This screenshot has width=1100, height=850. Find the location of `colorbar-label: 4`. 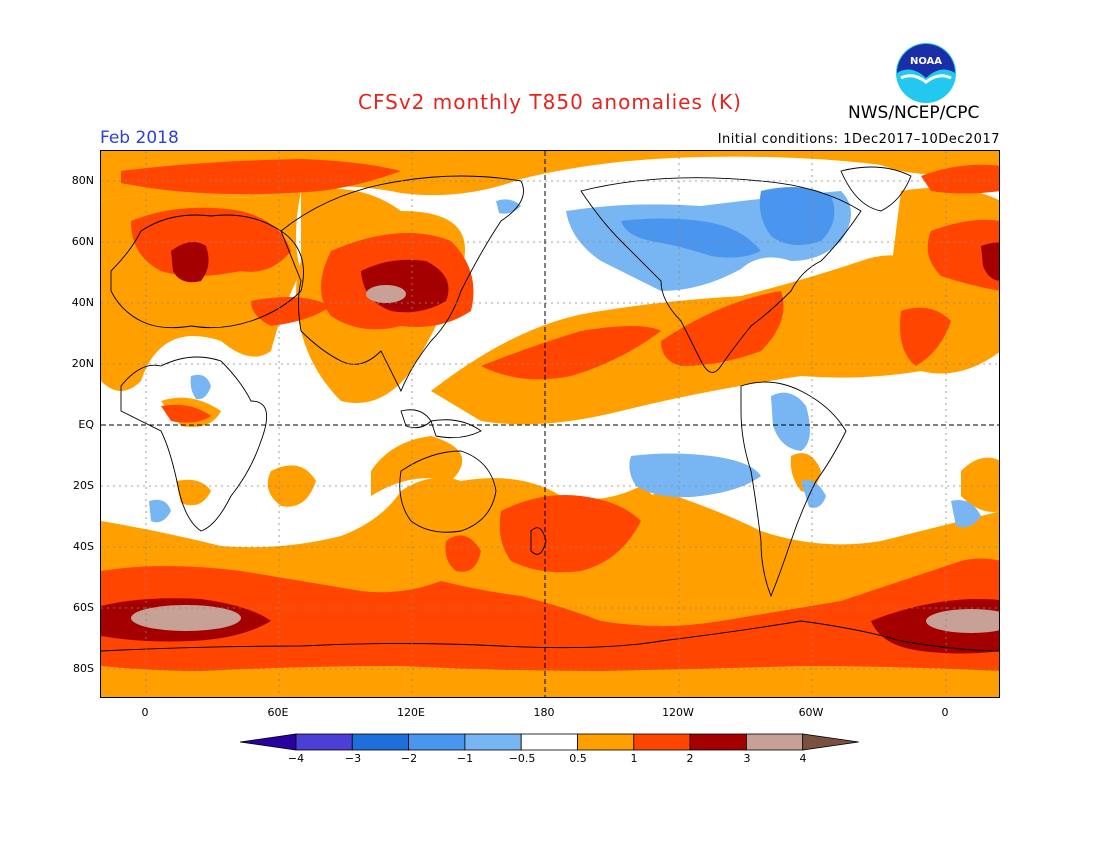

colorbar-label: 4 is located at coordinates (803, 758).